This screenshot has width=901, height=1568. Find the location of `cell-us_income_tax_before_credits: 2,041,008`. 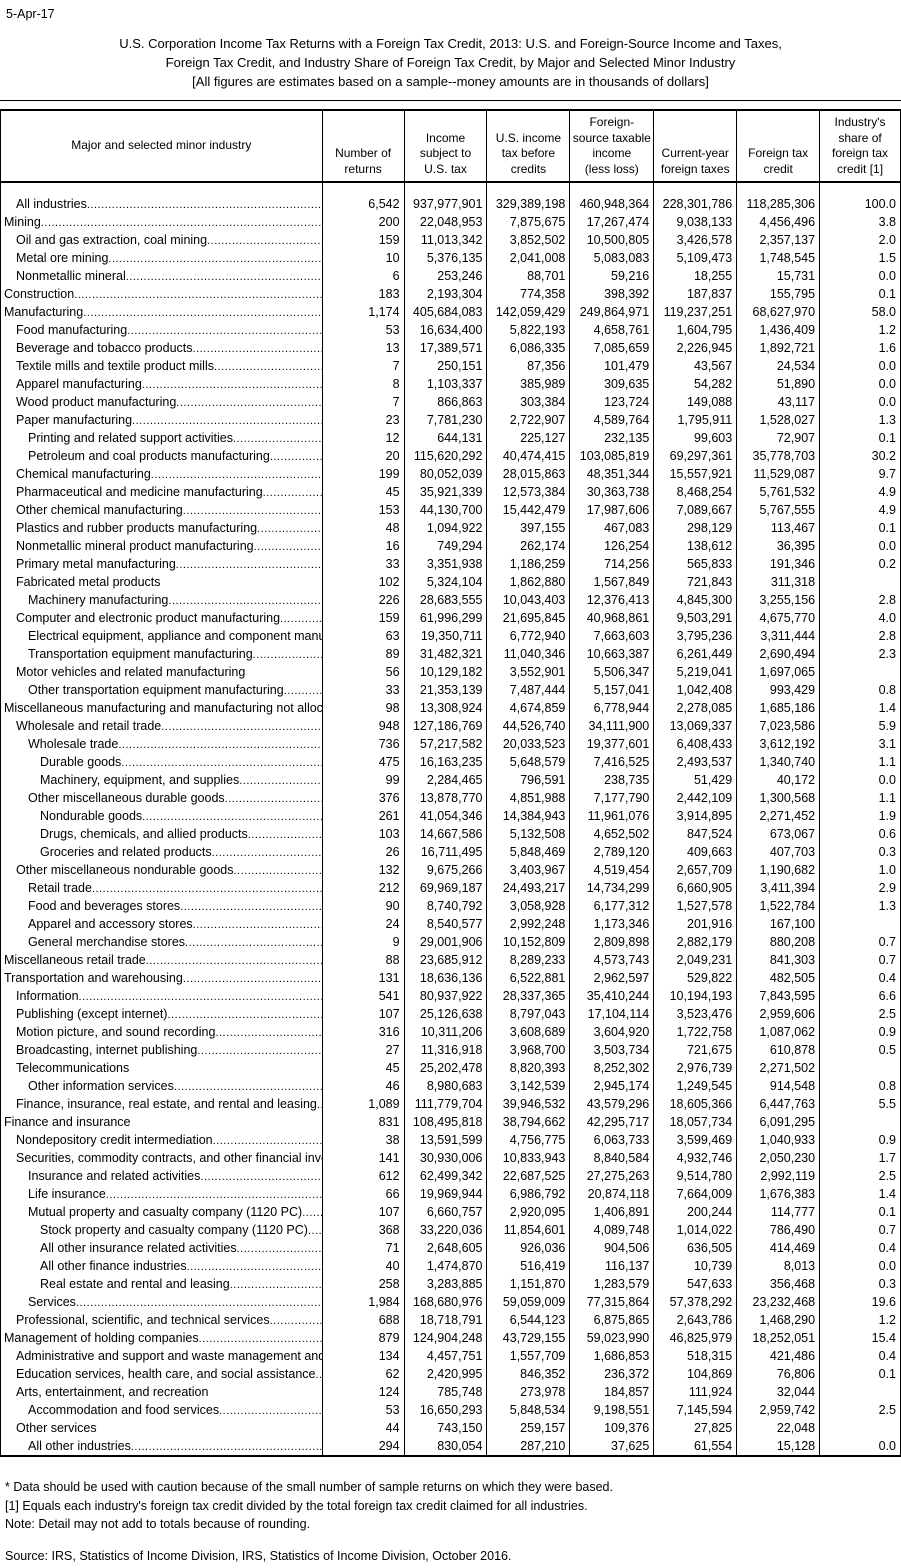

cell-us_income_tax_before_credits: 2,041,008 is located at coordinates (529, 258).